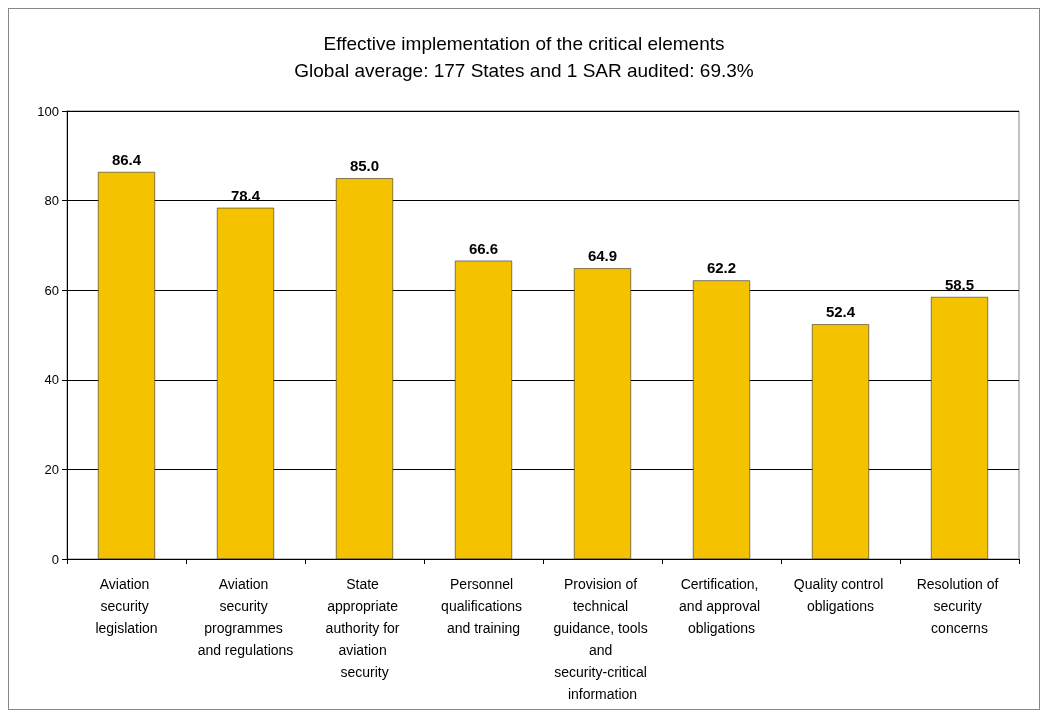 This screenshot has height=711, width=1050. I want to click on x-tick-label: Resolution of security concerns, so click(959, 606).